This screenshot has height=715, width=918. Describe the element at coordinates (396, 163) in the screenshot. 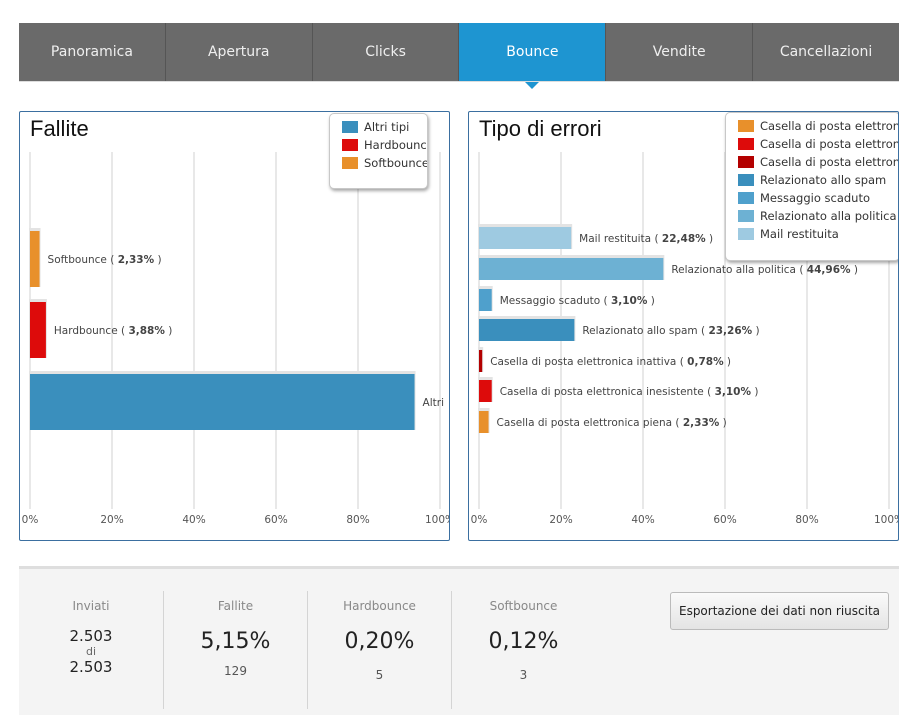

I see `legend-label: Softbounce` at that location.